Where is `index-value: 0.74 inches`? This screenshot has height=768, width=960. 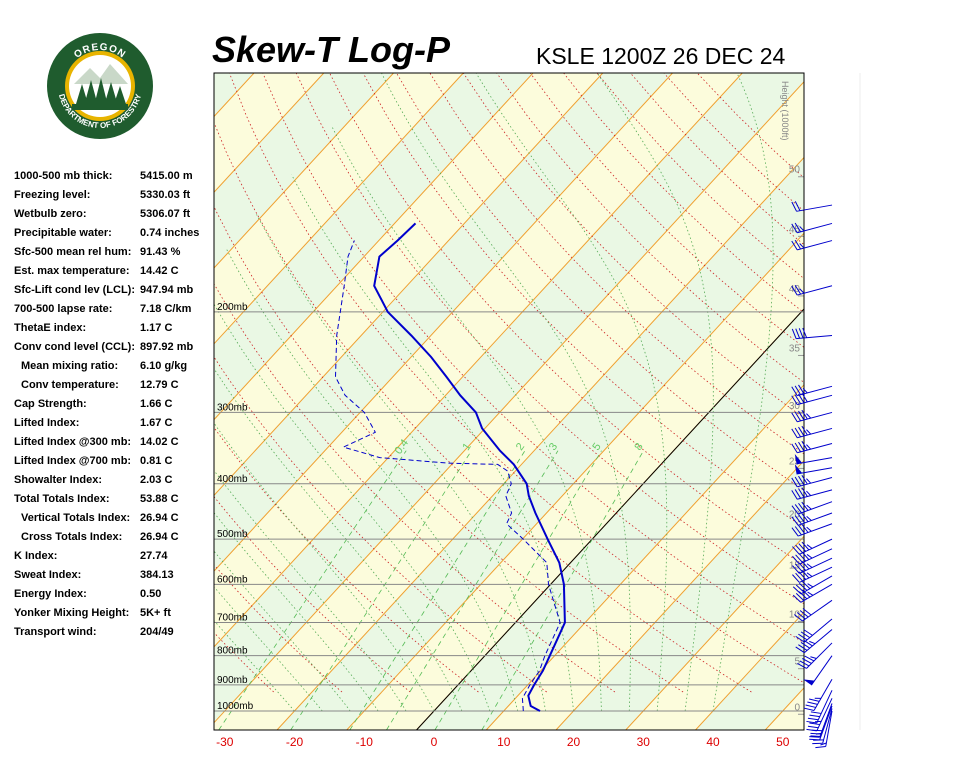
index-value: 0.74 inches is located at coordinates (170, 233).